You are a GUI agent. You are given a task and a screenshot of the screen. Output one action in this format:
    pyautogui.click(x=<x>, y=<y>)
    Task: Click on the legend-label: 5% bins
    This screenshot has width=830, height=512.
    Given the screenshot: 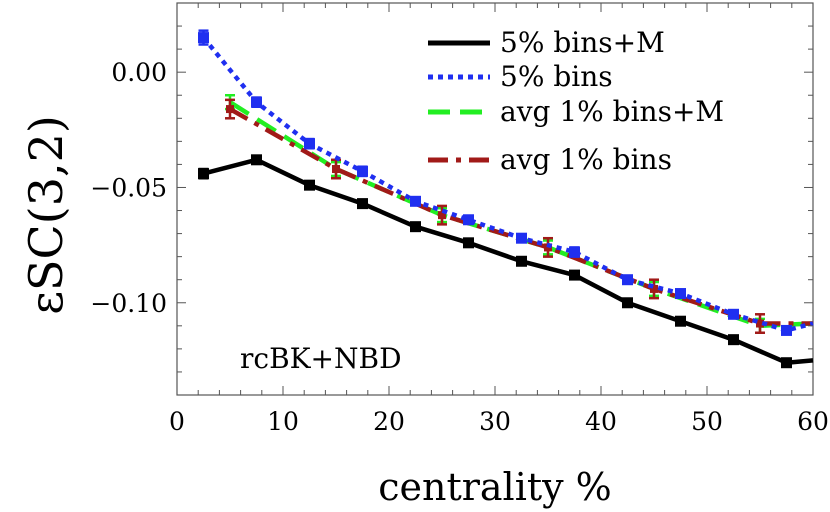 What is the action you would take?
    pyautogui.click(x=556, y=76)
    